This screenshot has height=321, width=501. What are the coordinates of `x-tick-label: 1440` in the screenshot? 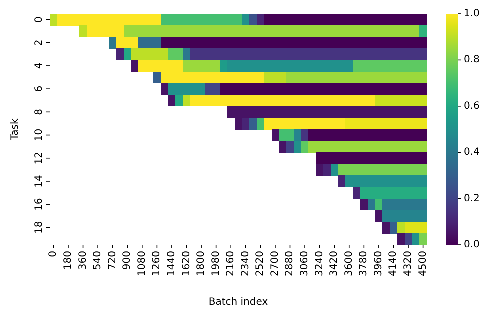 It's located at (172, 263).